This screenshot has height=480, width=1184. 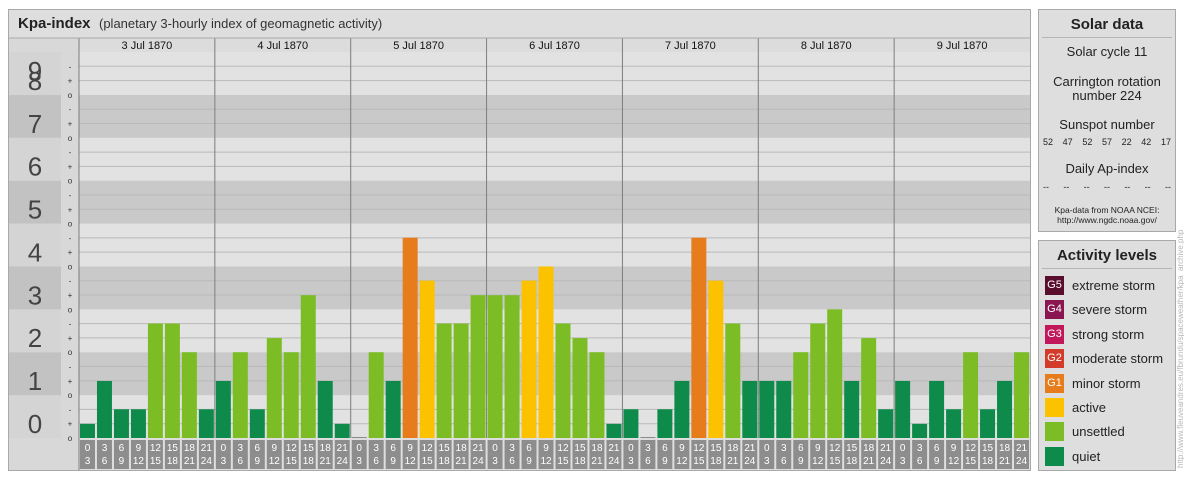 I want to click on sunspot-value: 17, so click(x=1165, y=142).